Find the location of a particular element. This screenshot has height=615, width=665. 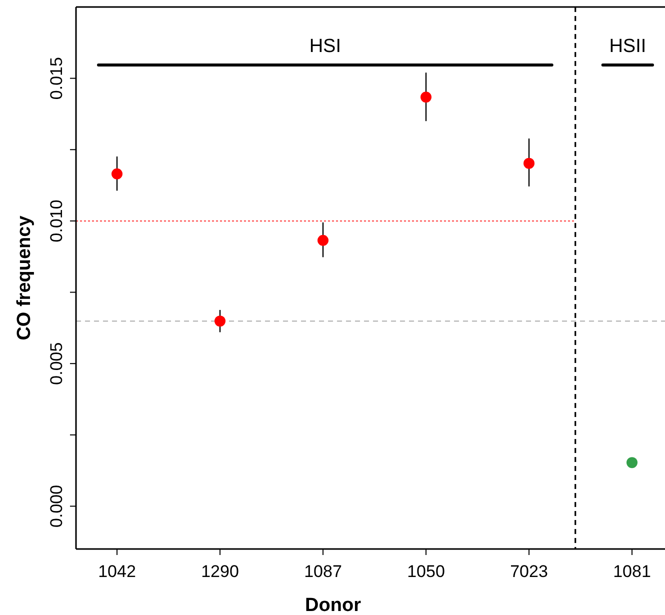

x-tick-label: 1087 is located at coordinates (323, 571).